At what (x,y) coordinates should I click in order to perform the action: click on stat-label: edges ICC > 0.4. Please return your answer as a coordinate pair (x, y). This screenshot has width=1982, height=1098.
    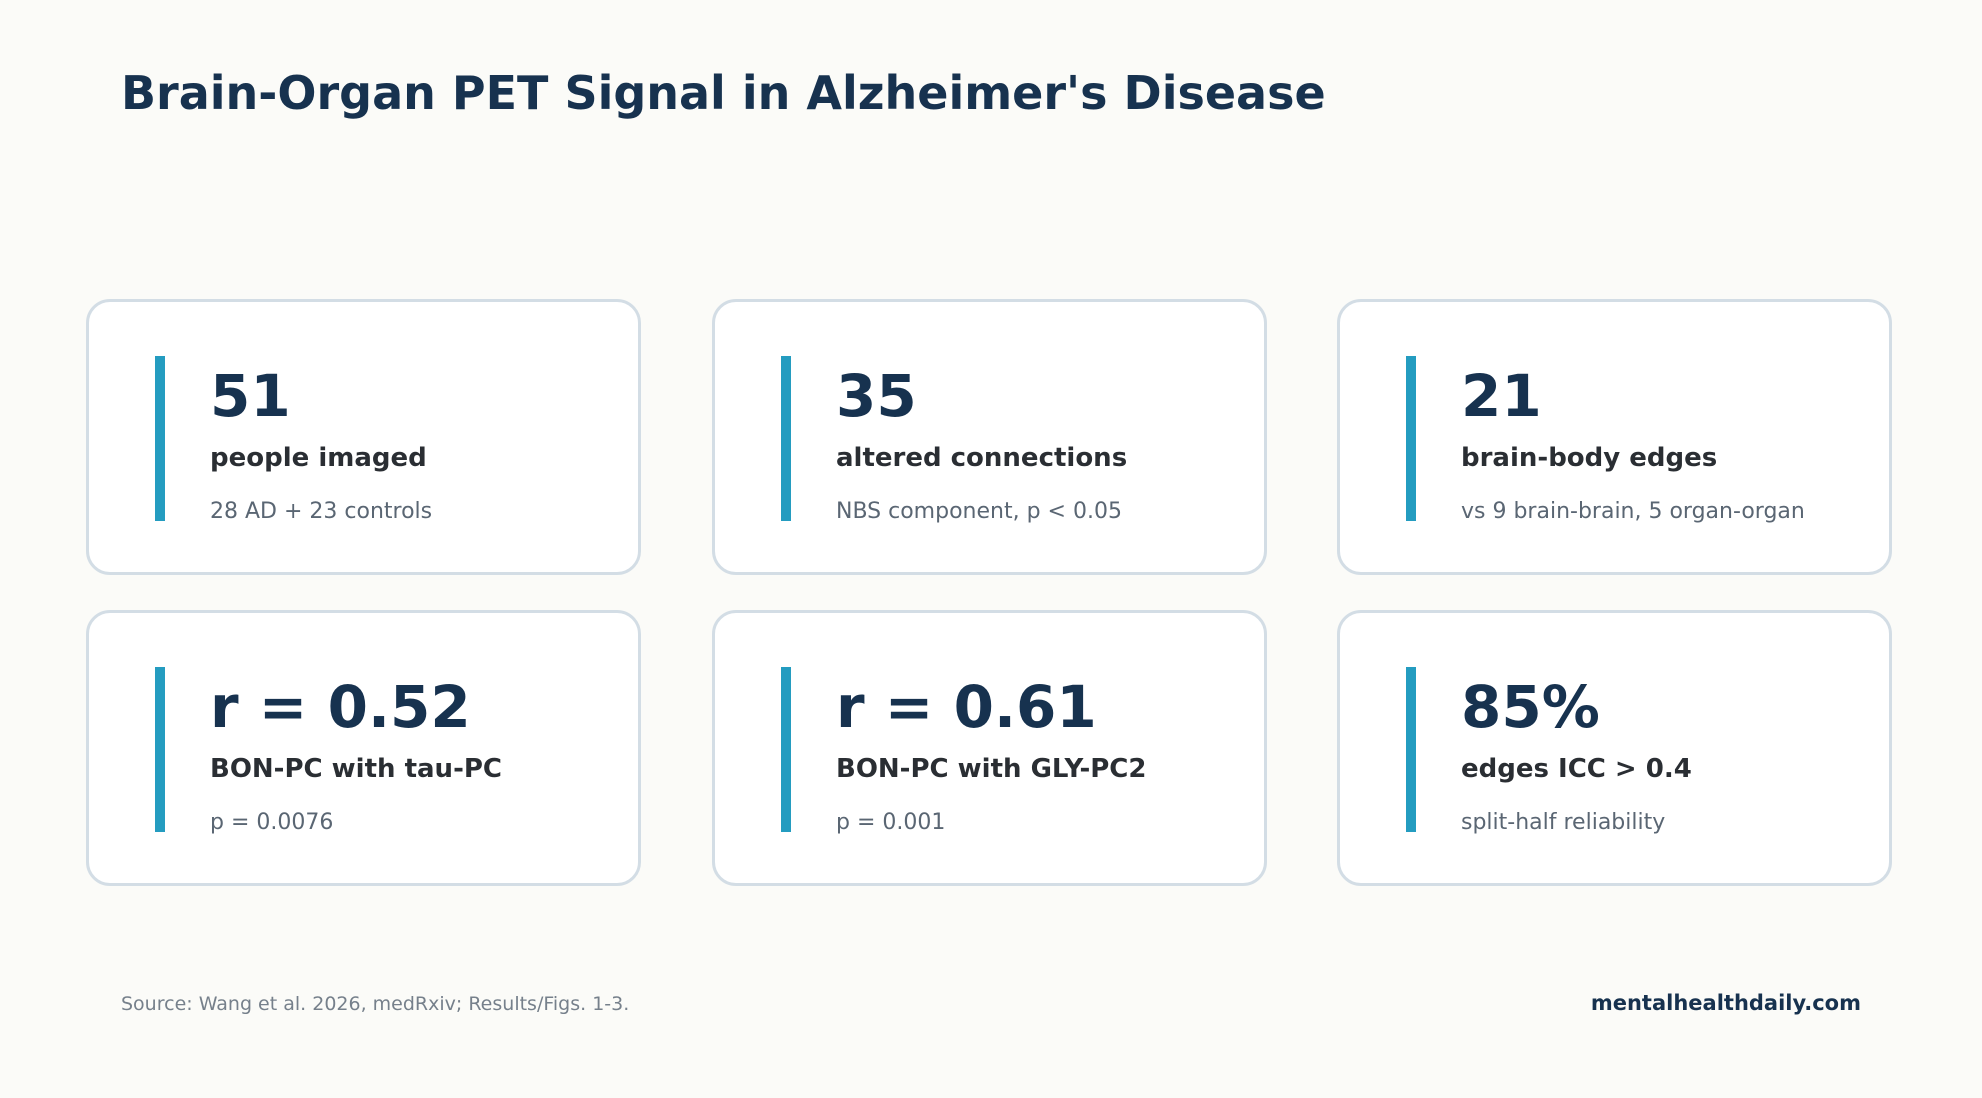
    Looking at the image, I should click on (1576, 769).